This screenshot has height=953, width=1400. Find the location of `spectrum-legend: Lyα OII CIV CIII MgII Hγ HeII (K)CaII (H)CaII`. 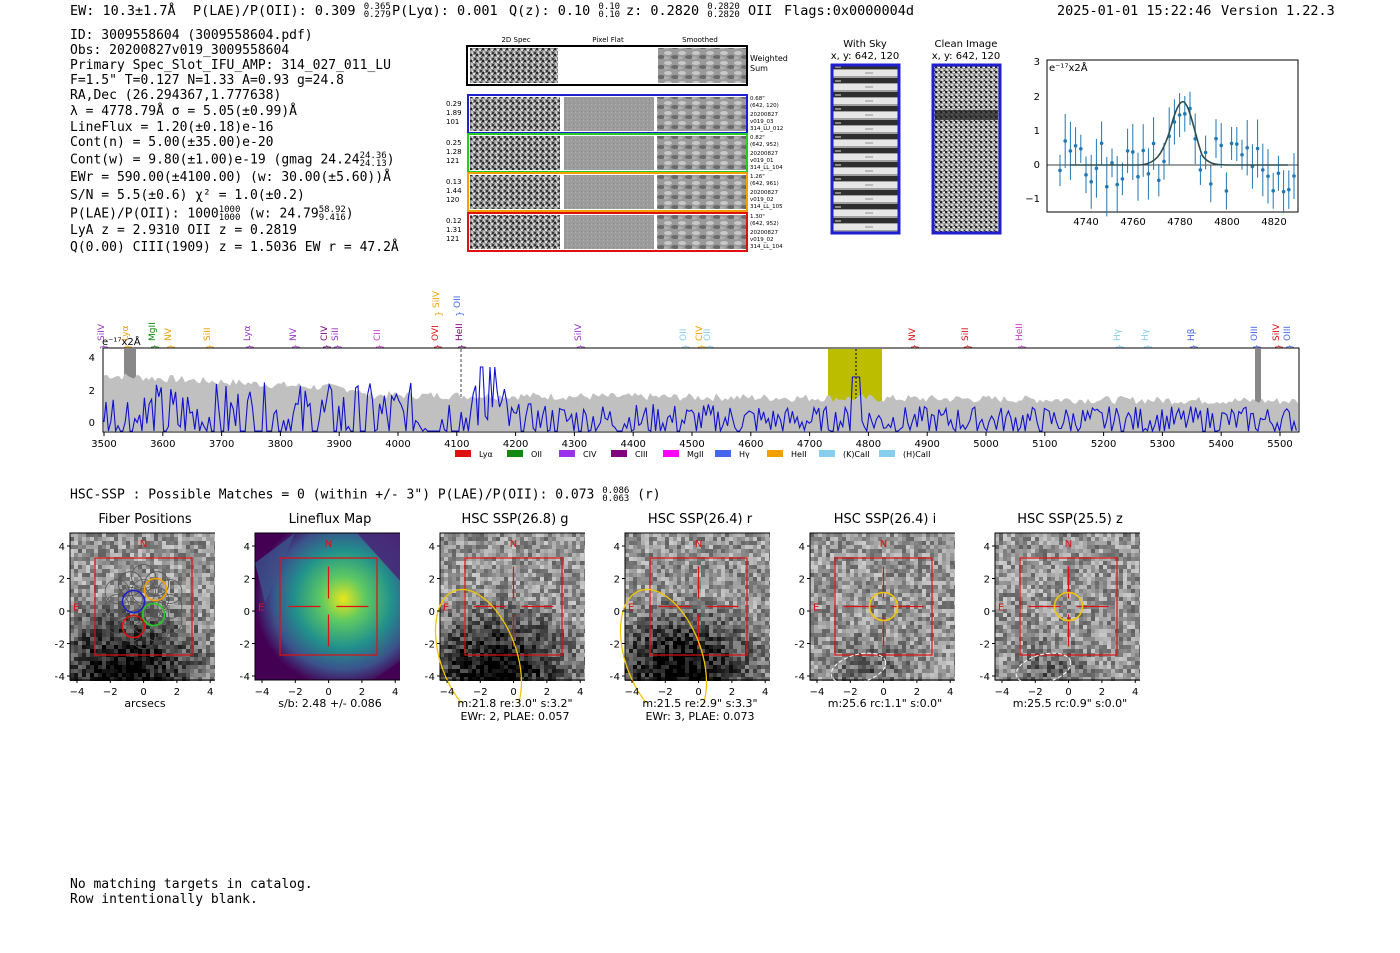

spectrum-legend: Lyα OII CIV CIII MgII Hγ HeII (K)CaII (H)CaII is located at coordinates (692, 454).